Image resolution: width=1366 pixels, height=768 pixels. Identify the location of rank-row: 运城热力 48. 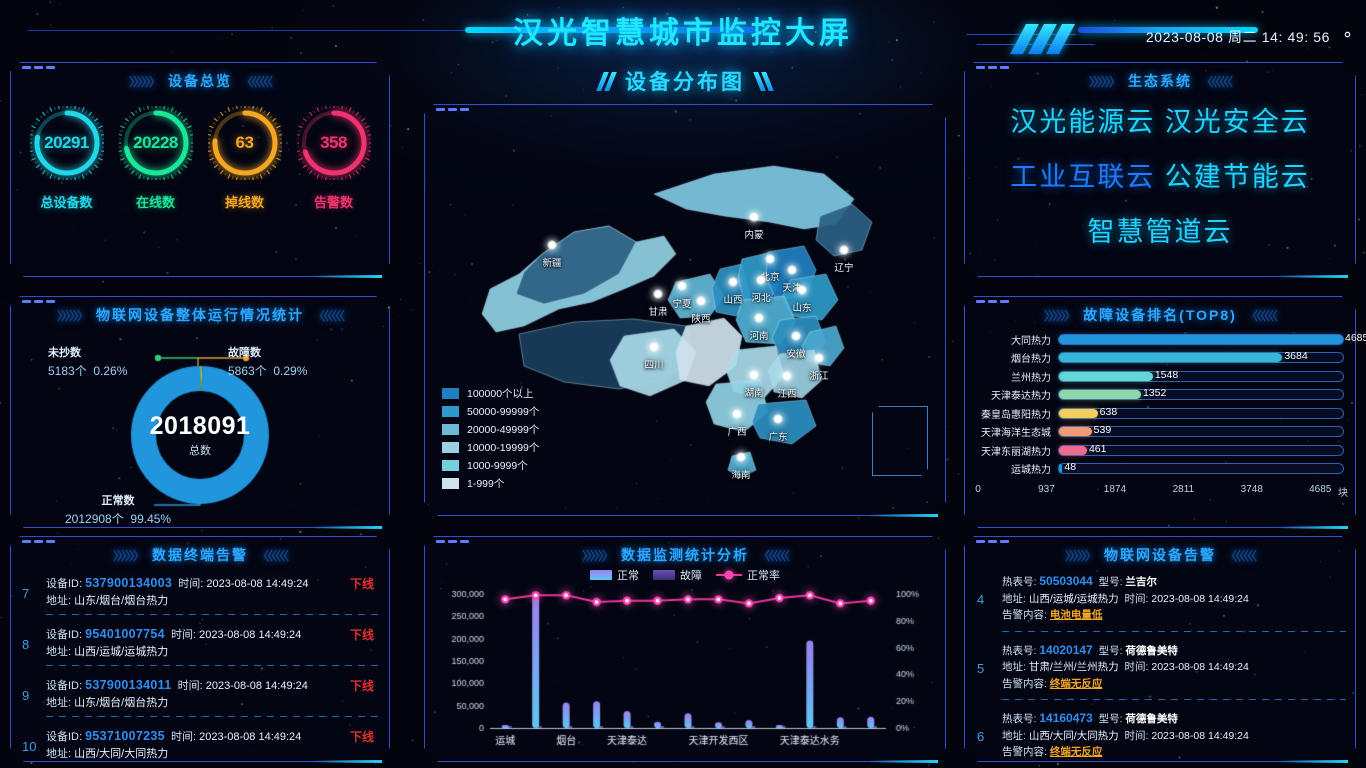
(1160, 469).